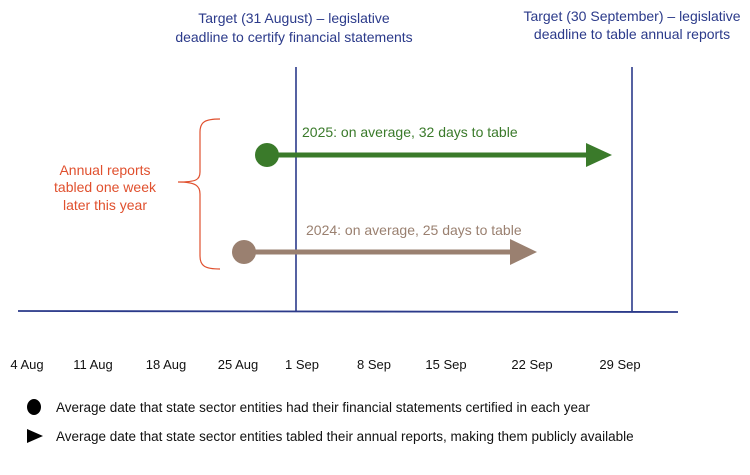 The width and height of the screenshot is (750, 475). What do you see at coordinates (632, 34) in the screenshot?
I see `target-2-title-line2: deadline to table annual reports` at bounding box center [632, 34].